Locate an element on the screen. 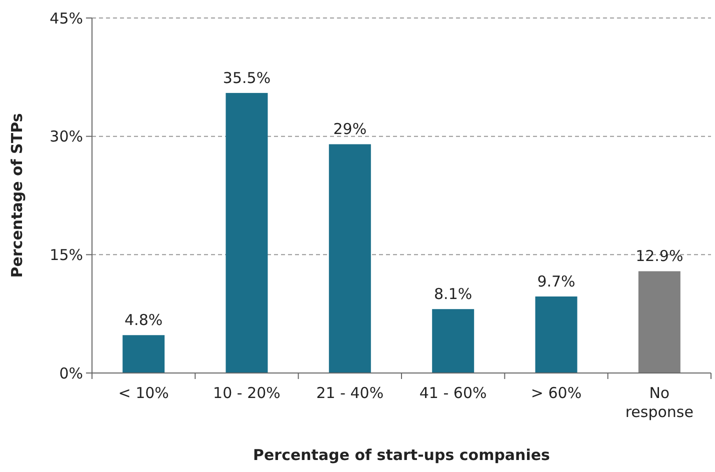  x-tick-label: < 10% is located at coordinates (143, 393).